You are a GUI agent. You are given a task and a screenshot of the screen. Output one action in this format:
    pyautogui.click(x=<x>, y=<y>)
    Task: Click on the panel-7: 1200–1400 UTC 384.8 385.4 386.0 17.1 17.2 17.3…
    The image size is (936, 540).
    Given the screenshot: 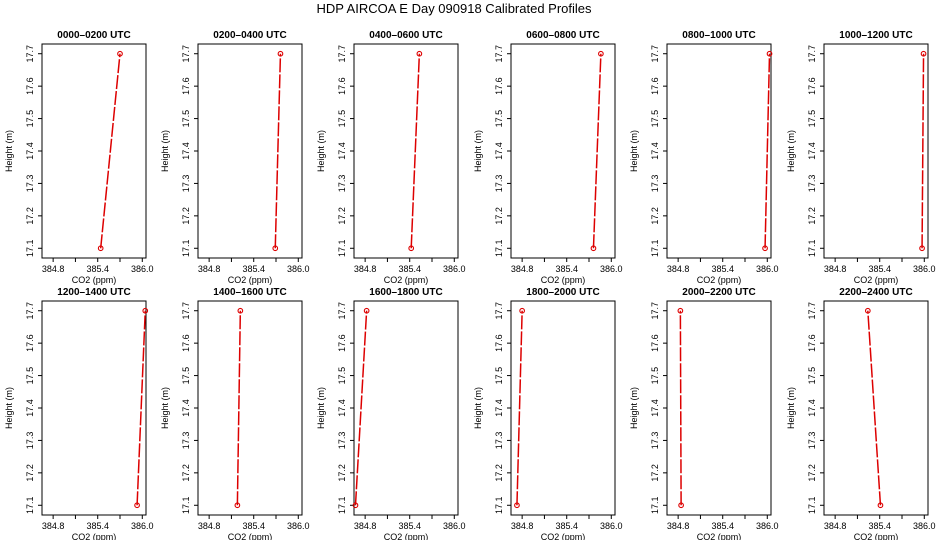 What is the action you would take?
    pyautogui.click(x=79, y=413)
    